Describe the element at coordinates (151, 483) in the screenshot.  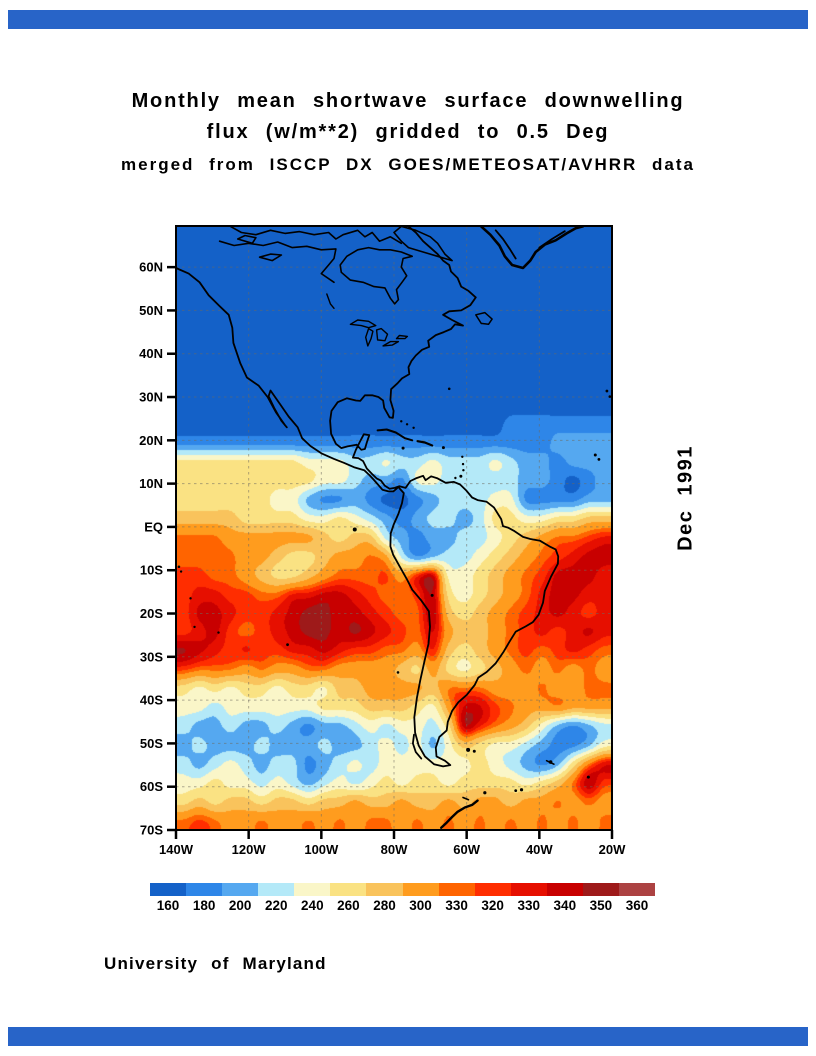
I see `lat-axis-label: 10N` at that location.